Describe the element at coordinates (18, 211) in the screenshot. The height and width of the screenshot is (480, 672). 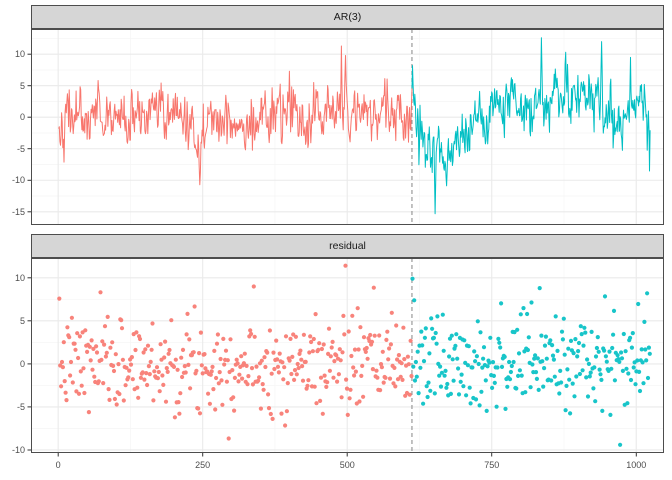
I see `y-tick-label: -15` at that location.